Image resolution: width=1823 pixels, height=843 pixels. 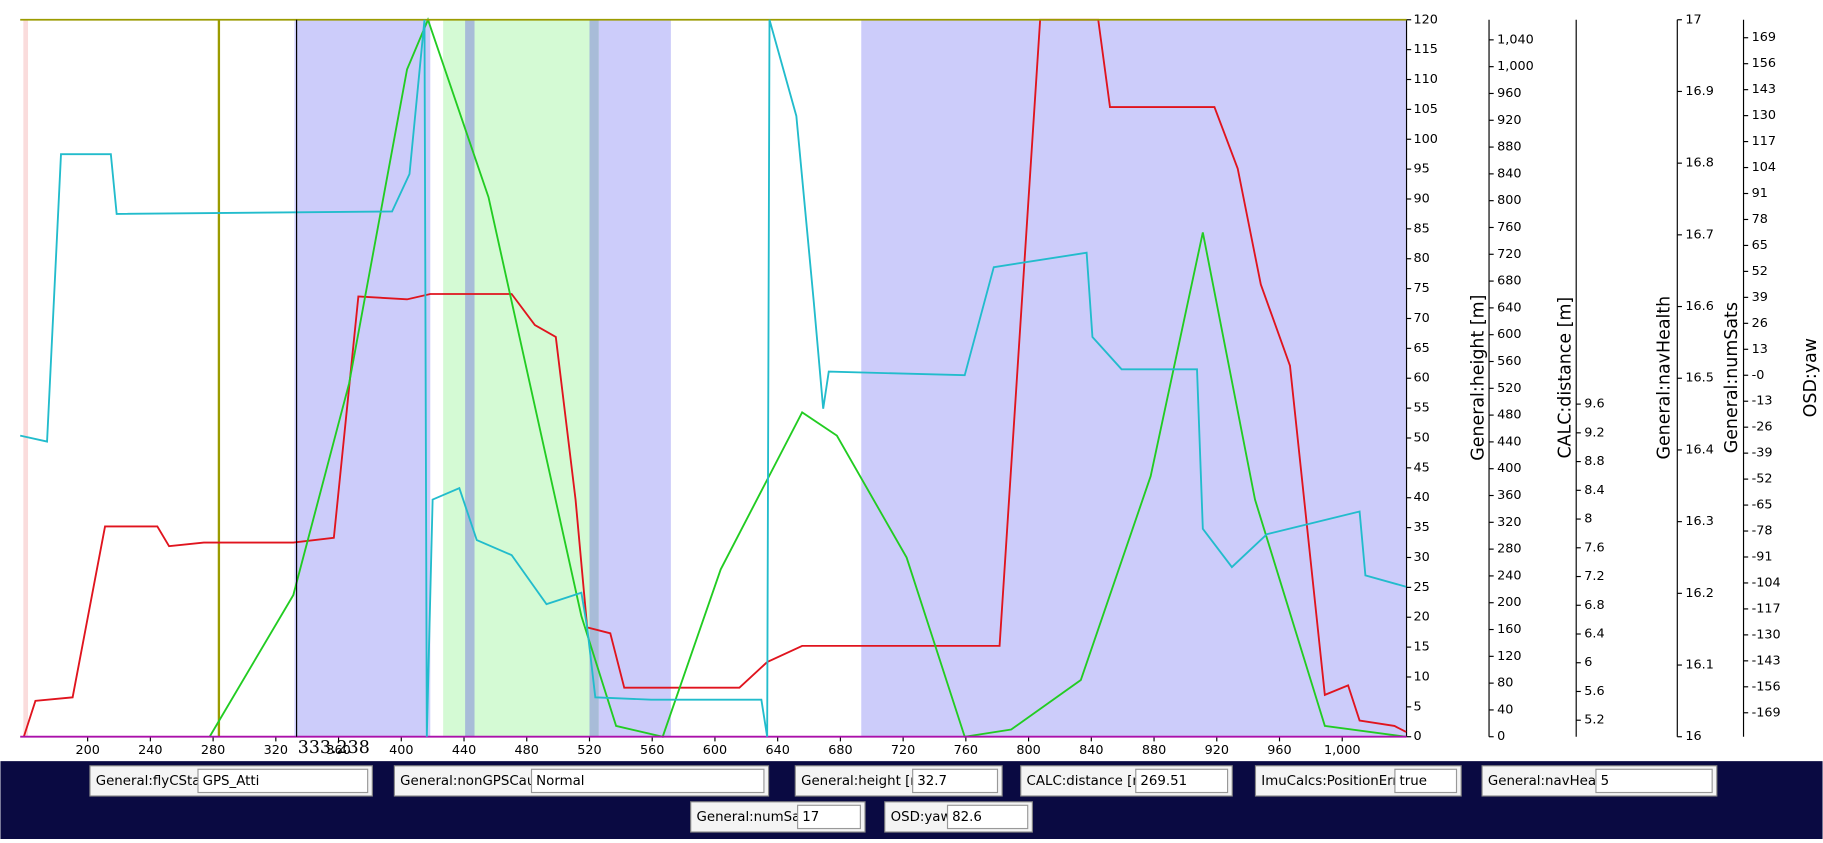 I want to click on y-tick-label: 80, so click(x=1422, y=258).